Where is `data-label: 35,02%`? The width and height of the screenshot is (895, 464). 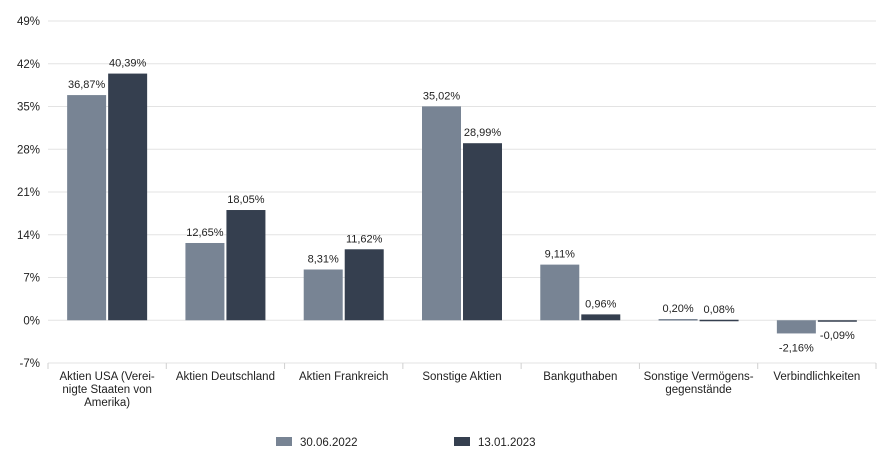 data-label: 35,02% is located at coordinates (442, 96).